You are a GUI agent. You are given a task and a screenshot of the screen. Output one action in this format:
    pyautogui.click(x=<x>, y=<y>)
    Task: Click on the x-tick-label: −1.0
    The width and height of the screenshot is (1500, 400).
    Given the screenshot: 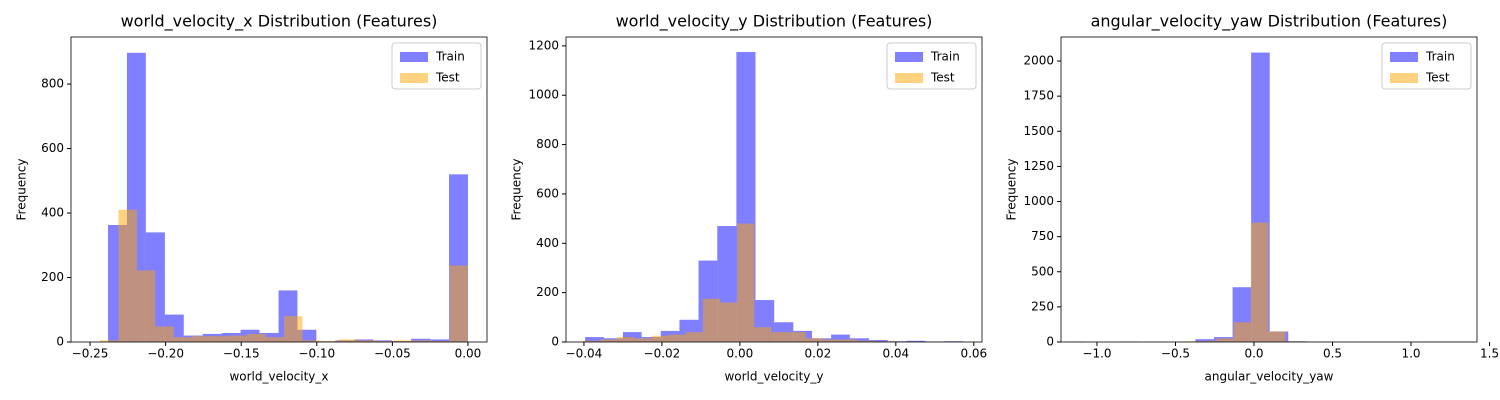 What is the action you would take?
    pyautogui.click(x=1096, y=354)
    